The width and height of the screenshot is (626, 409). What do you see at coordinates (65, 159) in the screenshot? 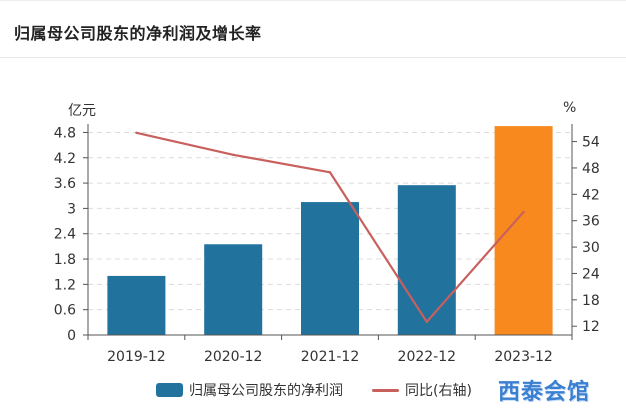
I see `left-tick-label-7: 4.2` at bounding box center [65, 159].